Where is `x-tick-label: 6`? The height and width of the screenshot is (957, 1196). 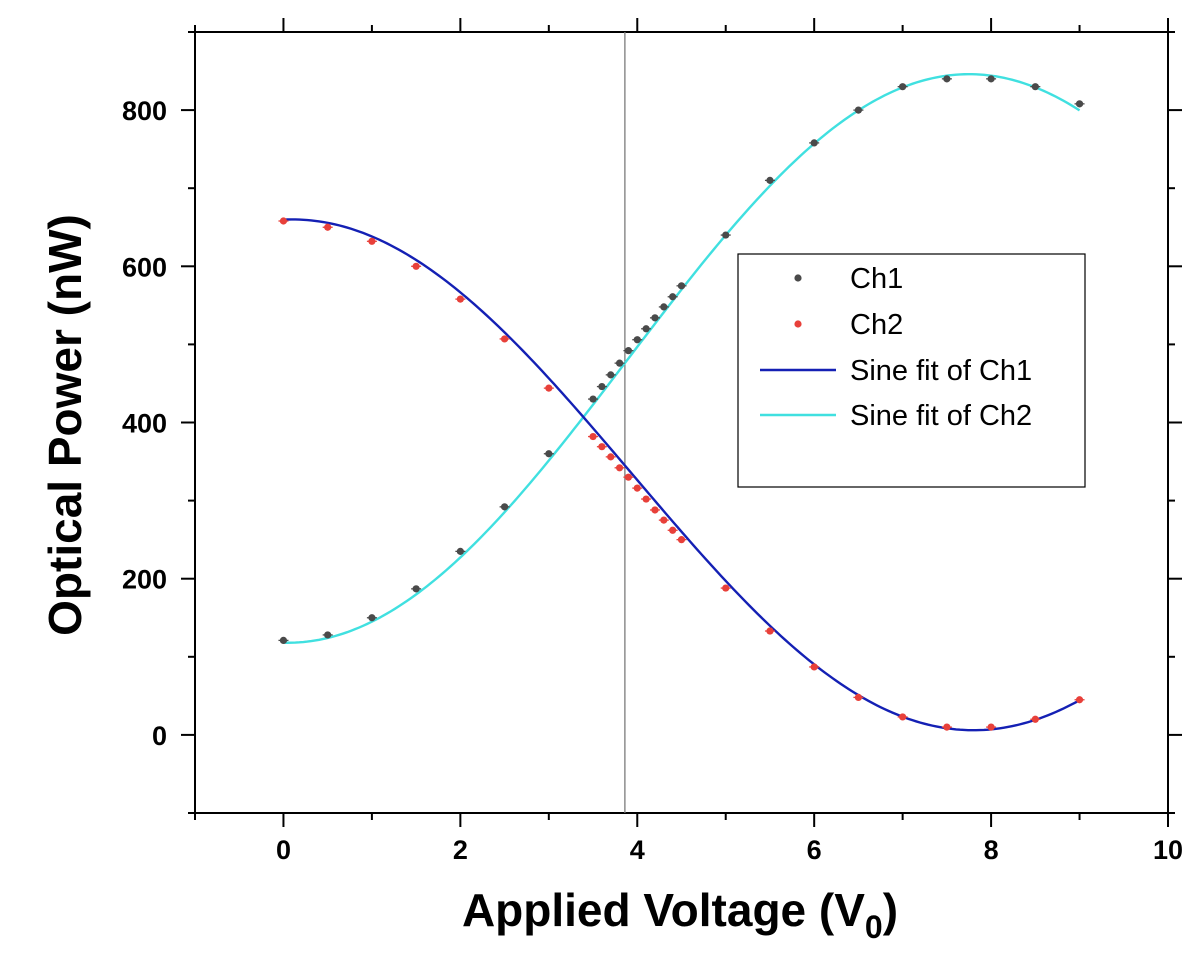 x-tick-label: 6 is located at coordinates (814, 850).